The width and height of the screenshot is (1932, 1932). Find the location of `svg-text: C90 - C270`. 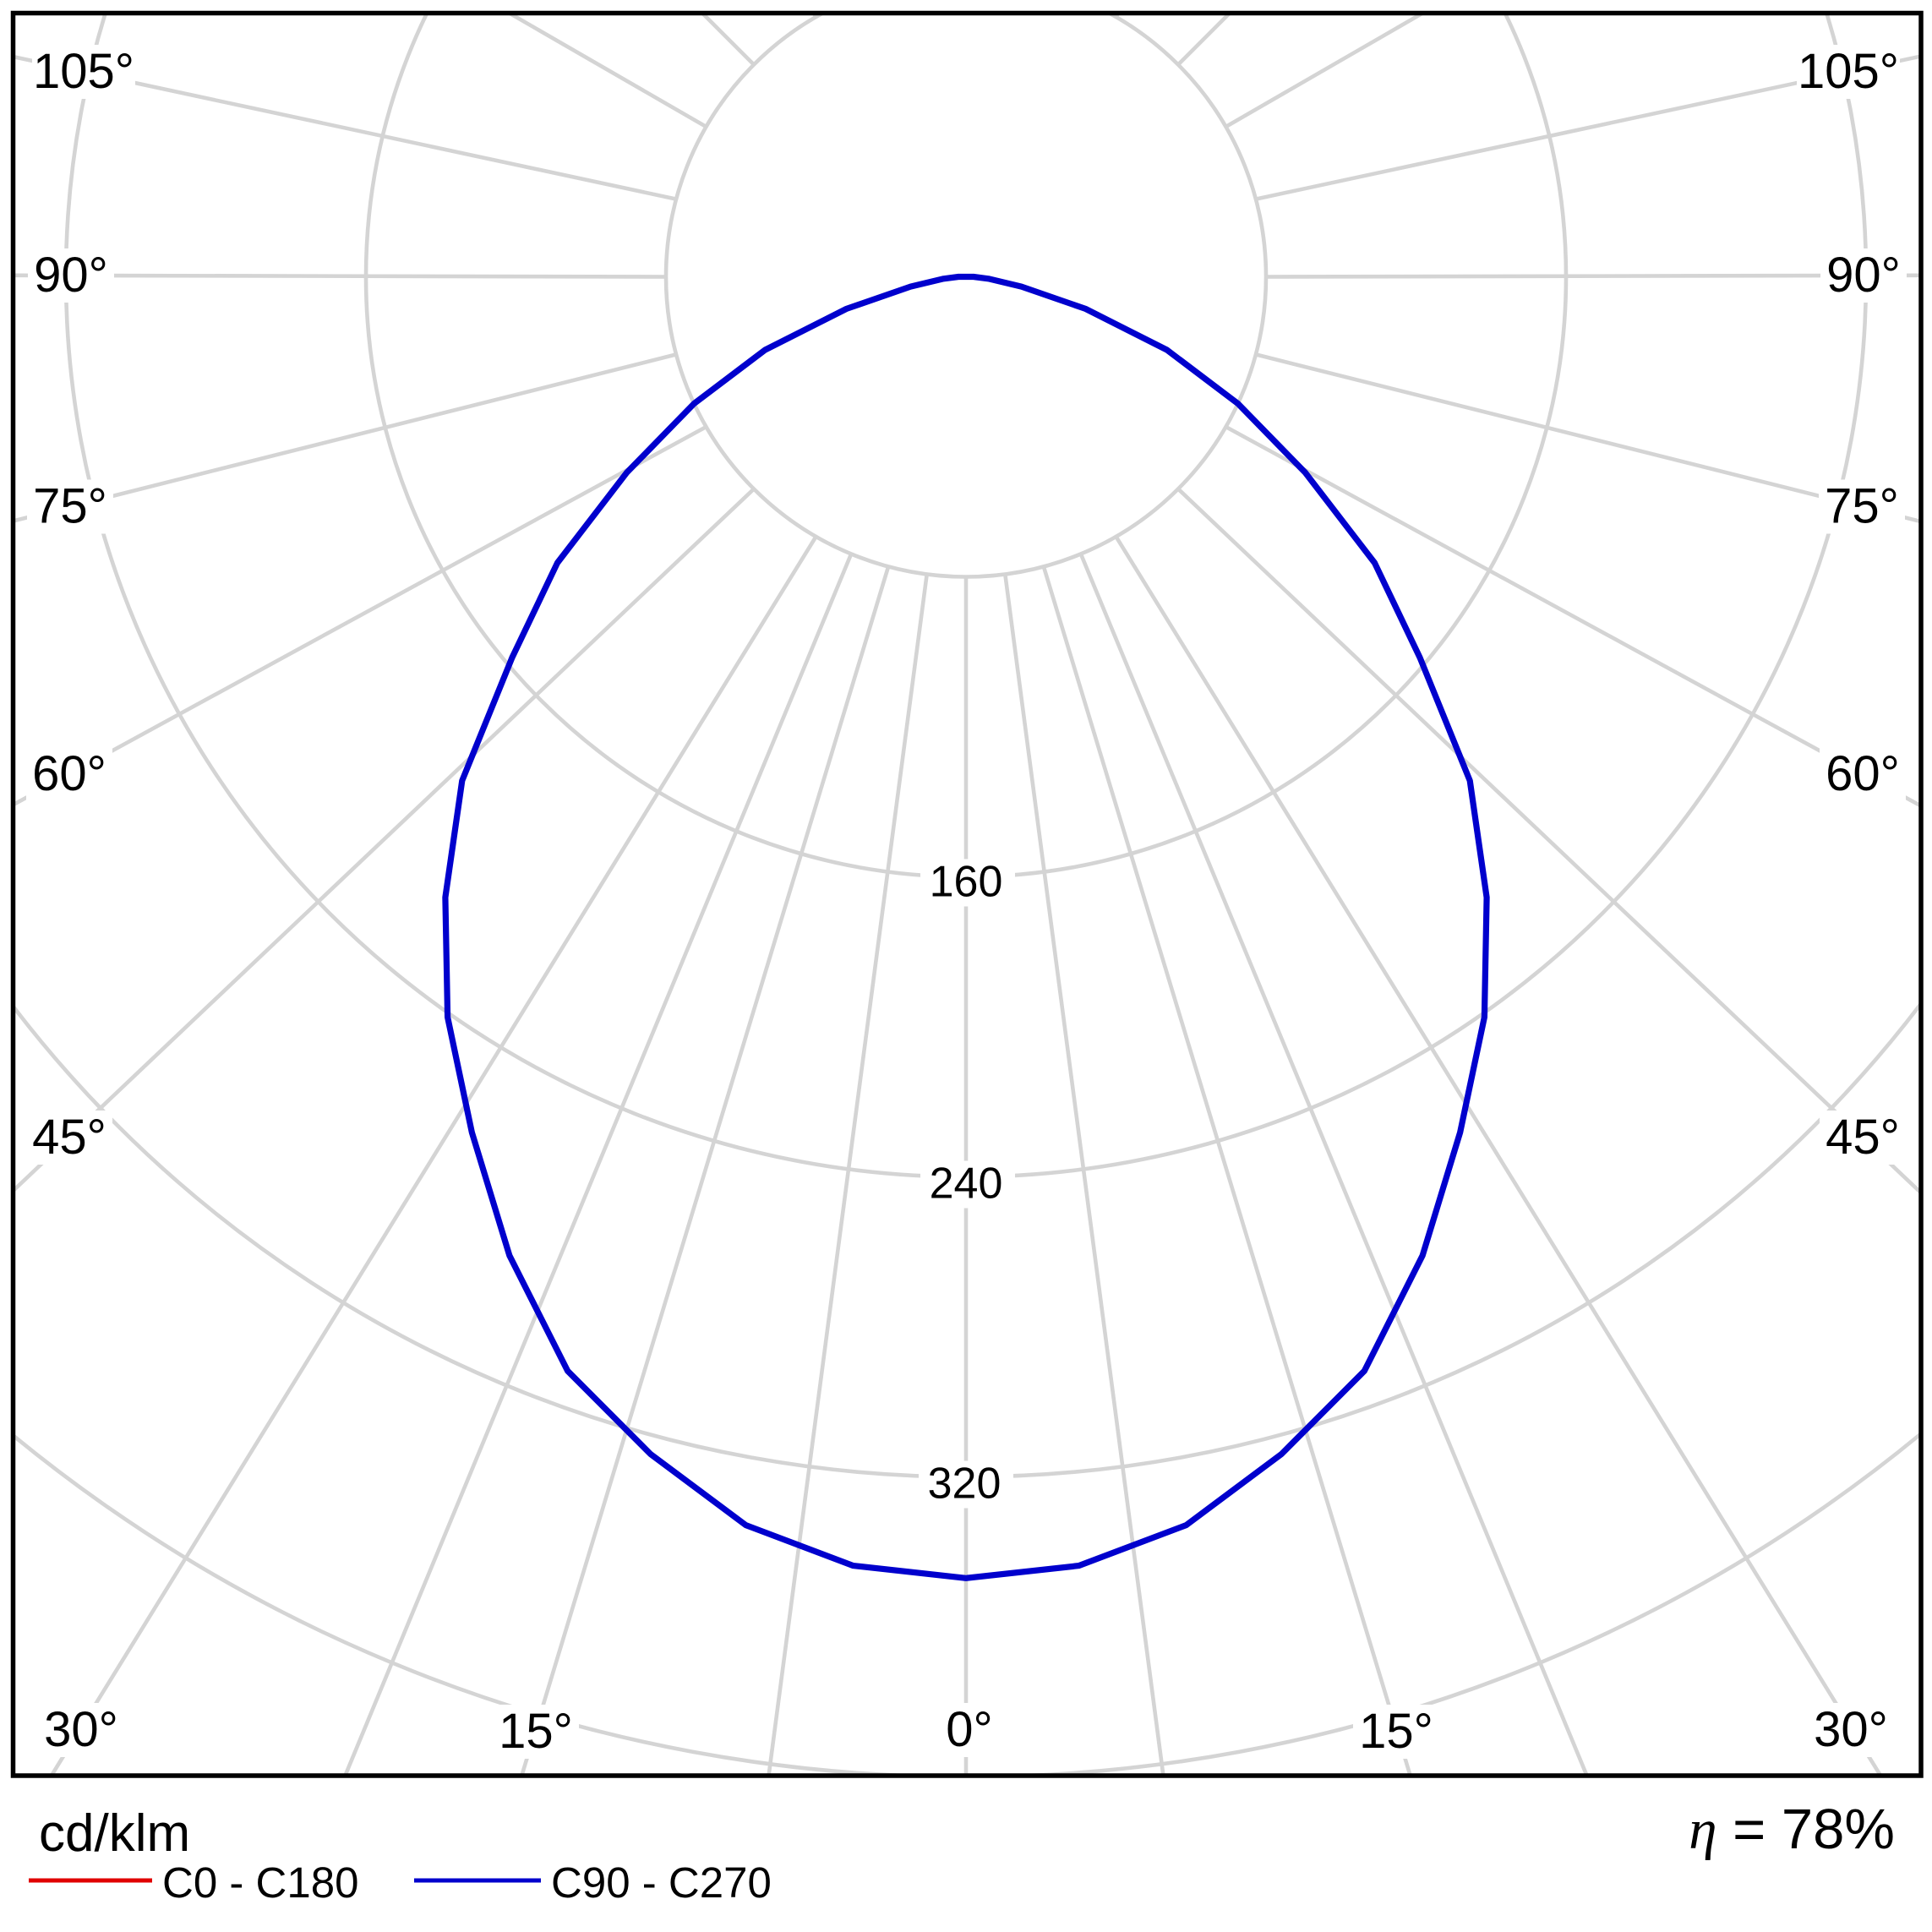

svg-text: C90 - C270 is located at coordinates (661, 1882).